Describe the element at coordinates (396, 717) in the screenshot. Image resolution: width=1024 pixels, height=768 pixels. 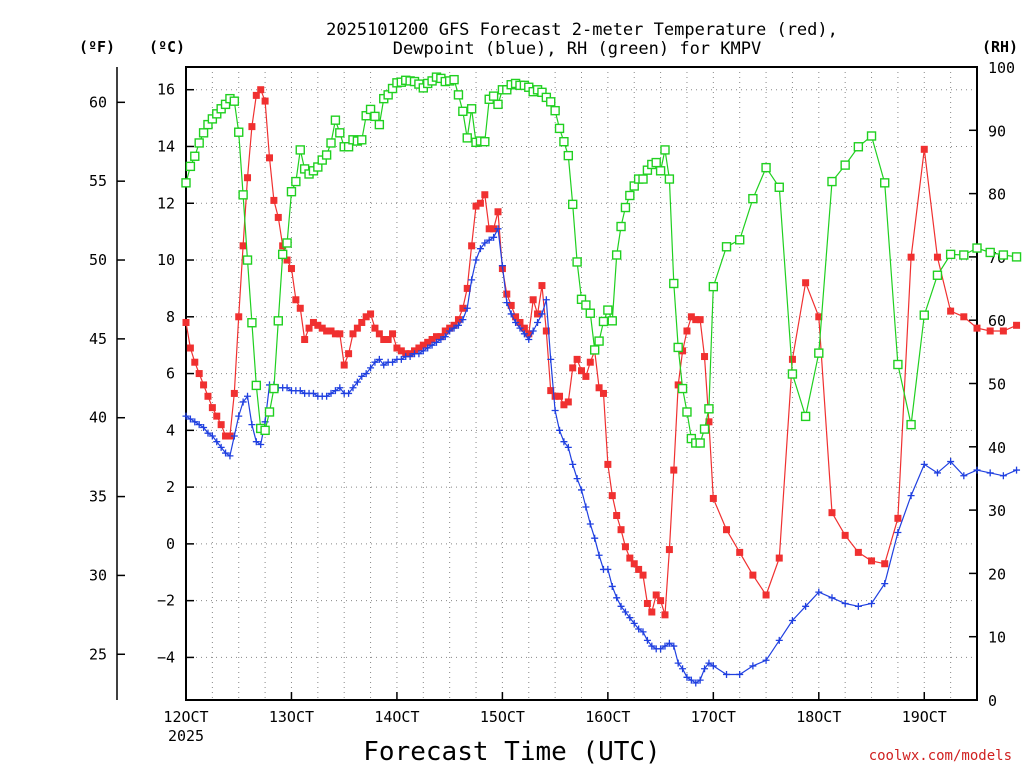
I see `x-tick-label: 14OCT` at that location.